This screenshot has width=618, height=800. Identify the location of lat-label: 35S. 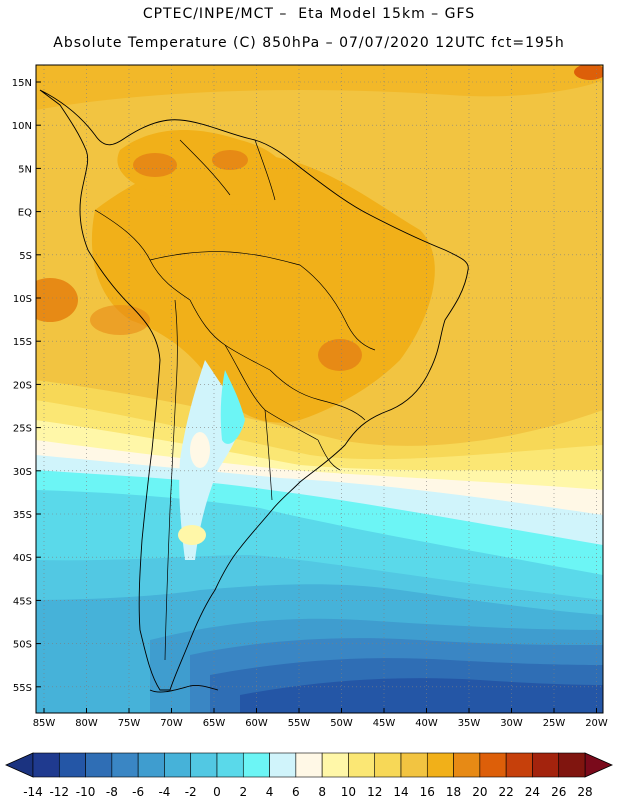
(22, 515).